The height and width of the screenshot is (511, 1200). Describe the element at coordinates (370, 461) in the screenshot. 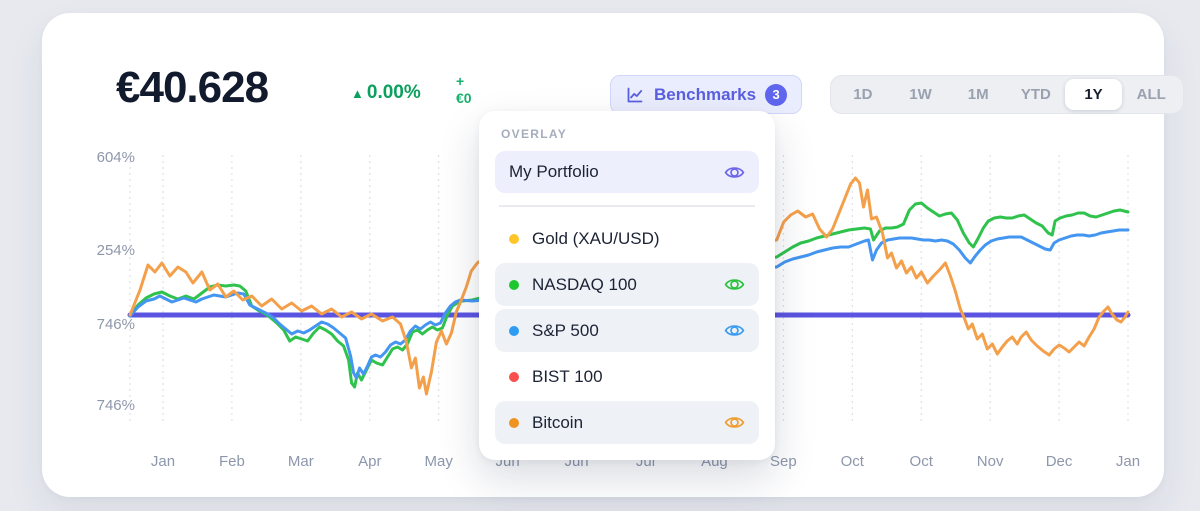

I see `x-tick-label: Apr` at that location.